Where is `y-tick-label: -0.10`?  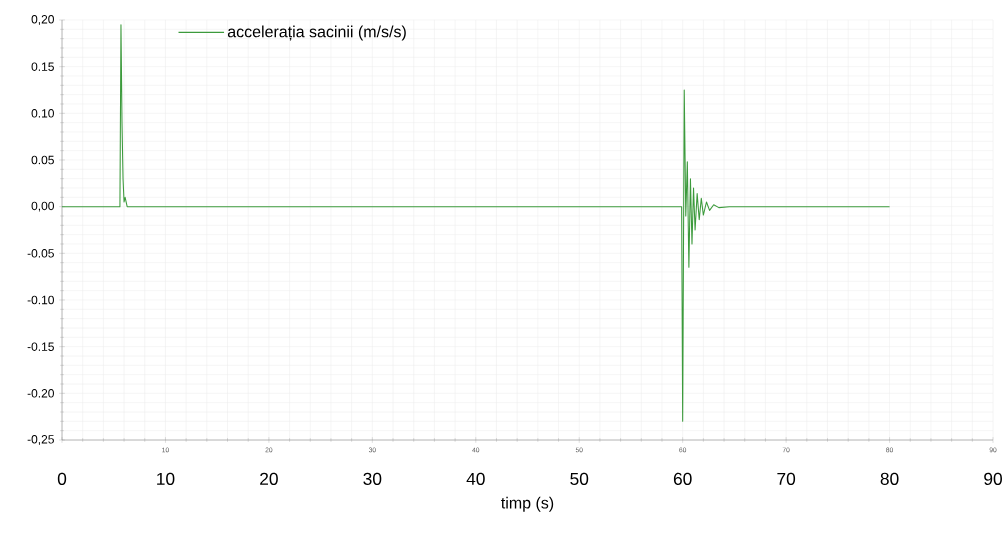 y-tick-label: -0.10 is located at coordinates (40, 300).